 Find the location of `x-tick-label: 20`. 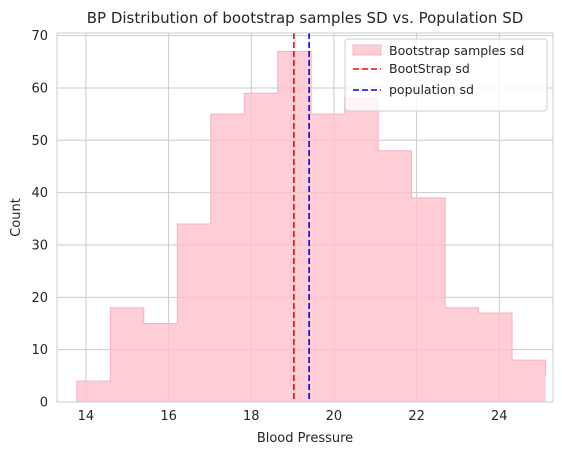

x-tick-label: 20 is located at coordinates (334, 416).